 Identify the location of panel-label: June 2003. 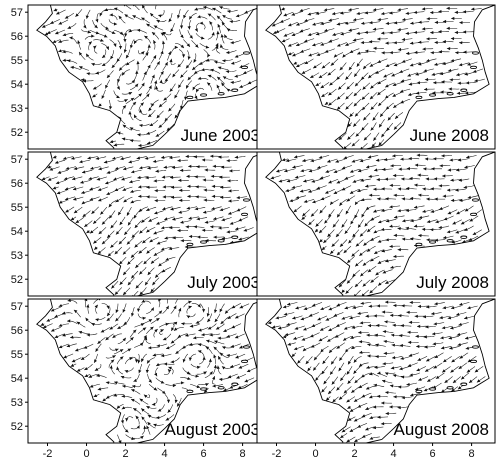
(220, 135).